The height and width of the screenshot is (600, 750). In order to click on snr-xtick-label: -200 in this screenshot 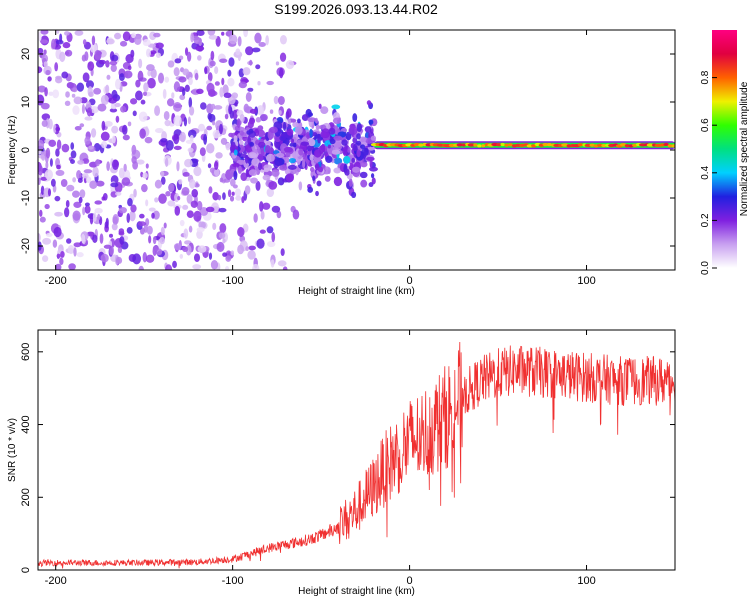, I will do `click(56, 581)`.